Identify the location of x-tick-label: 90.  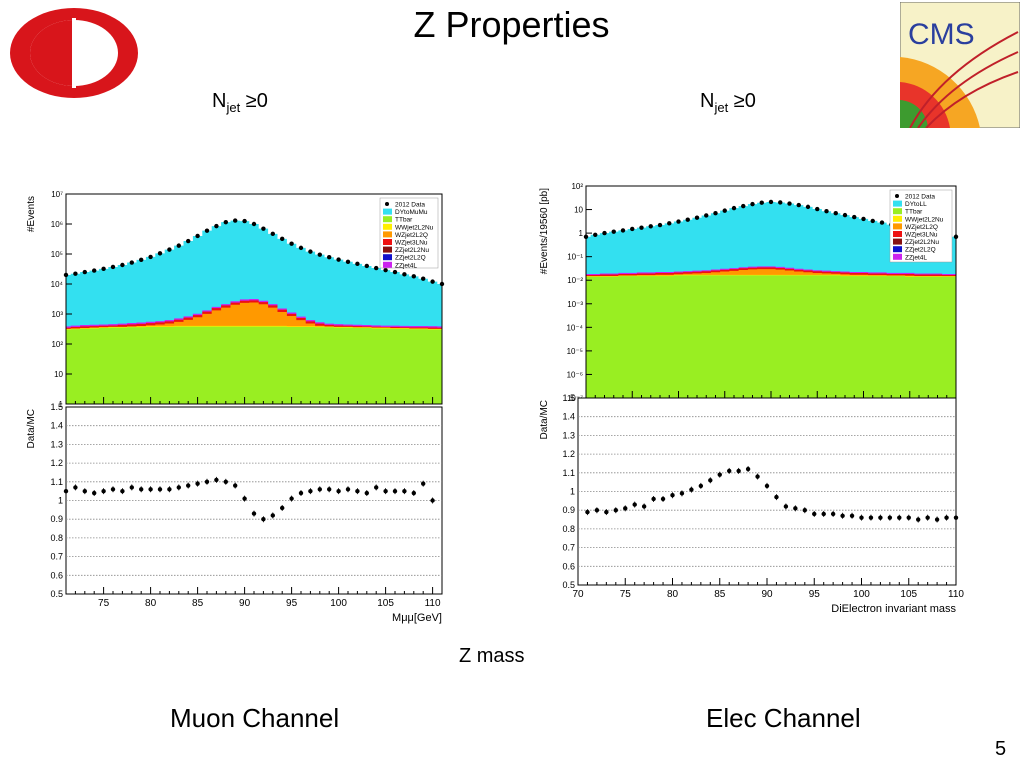
(767, 594).